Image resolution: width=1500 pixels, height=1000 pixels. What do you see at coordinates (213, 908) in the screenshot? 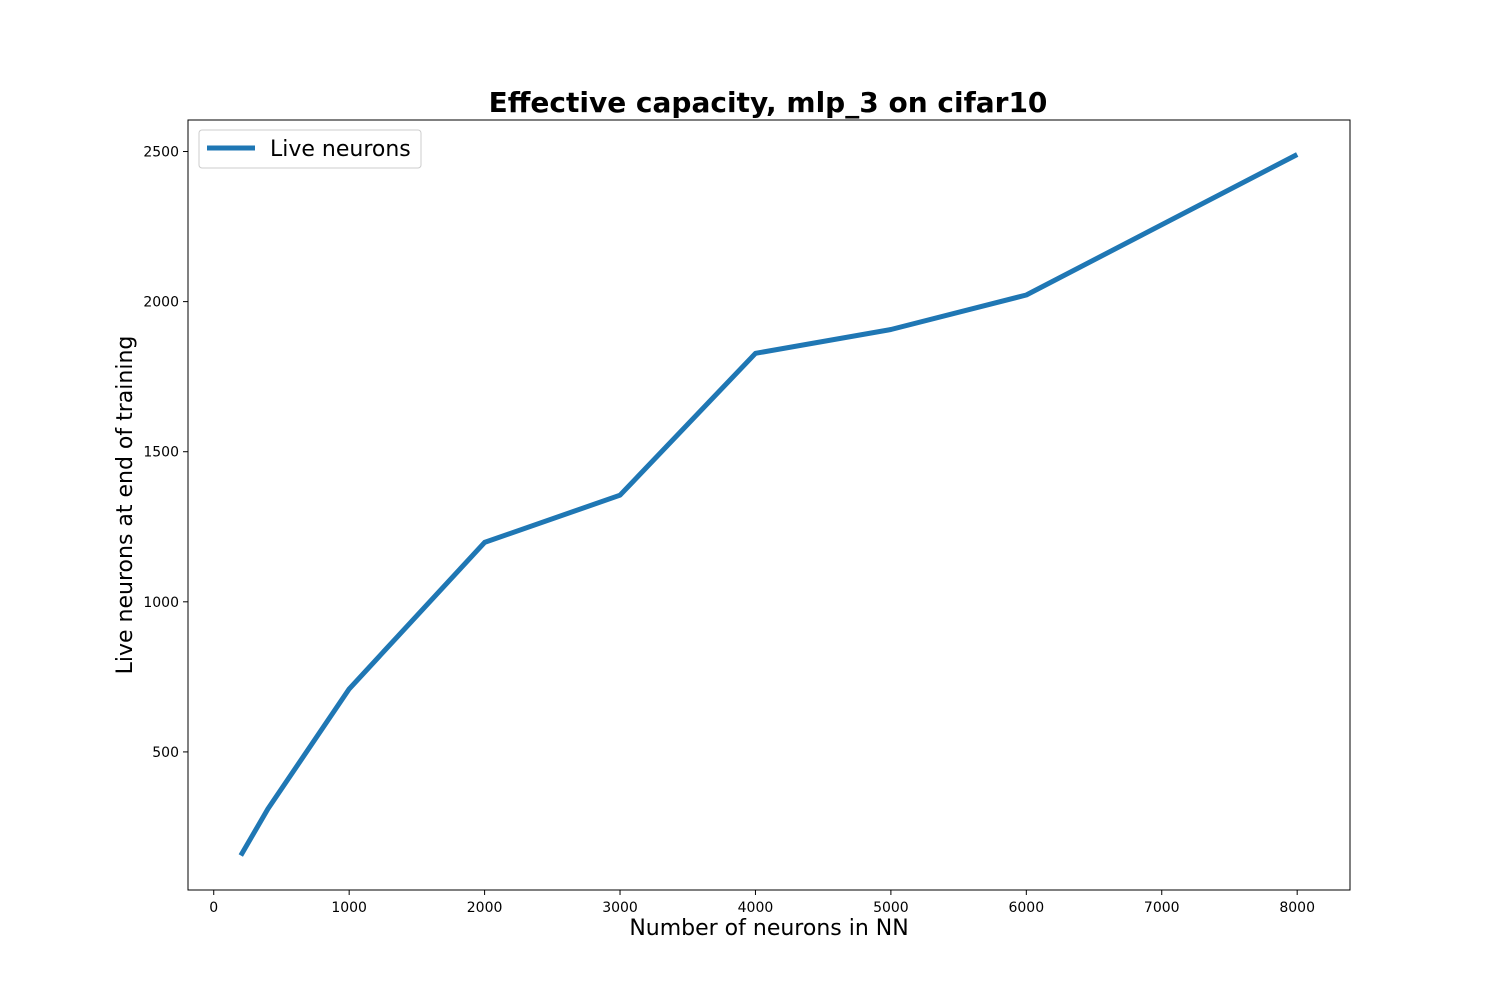
I see `x-tick-label: 0` at bounding box center [213, 908].